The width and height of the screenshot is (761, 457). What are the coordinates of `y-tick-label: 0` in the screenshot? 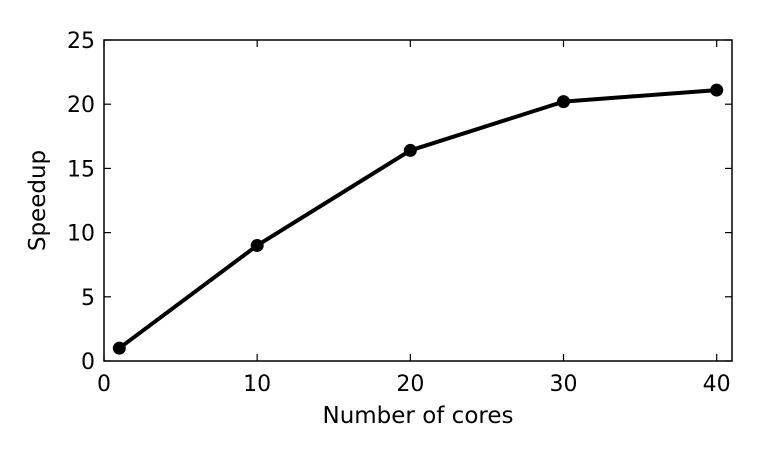 It's located at (88, 362).